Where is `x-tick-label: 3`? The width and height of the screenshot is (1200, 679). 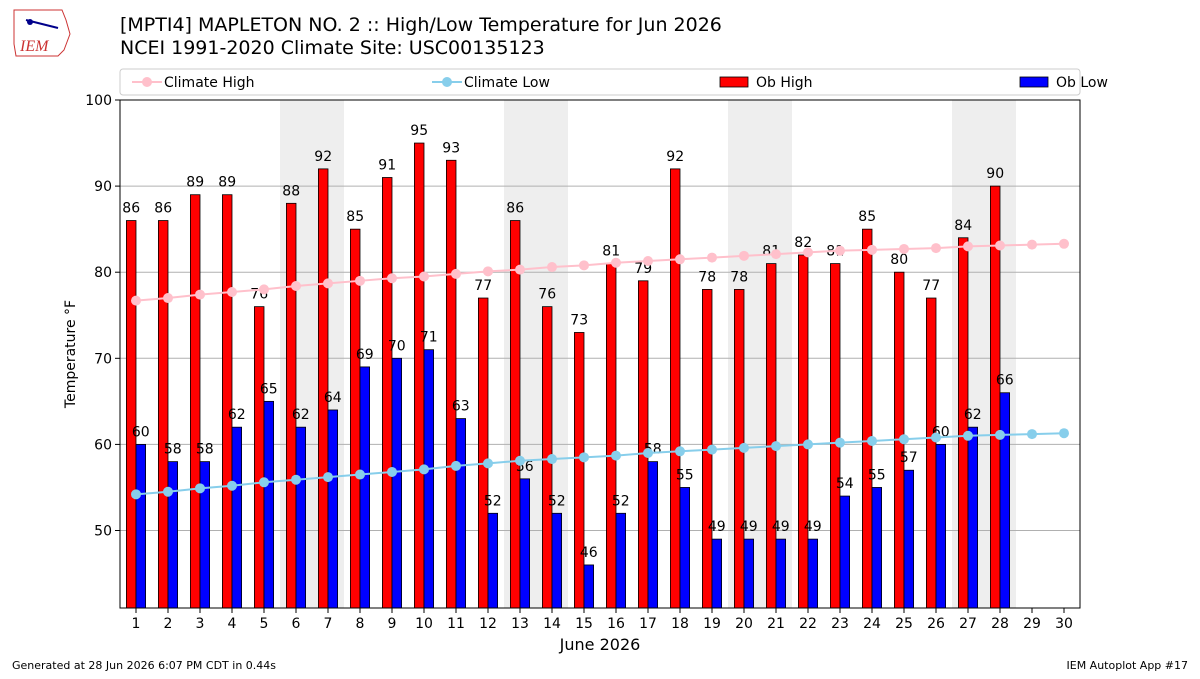
x-tick-label: 3 is located at coordinates (200, 624).